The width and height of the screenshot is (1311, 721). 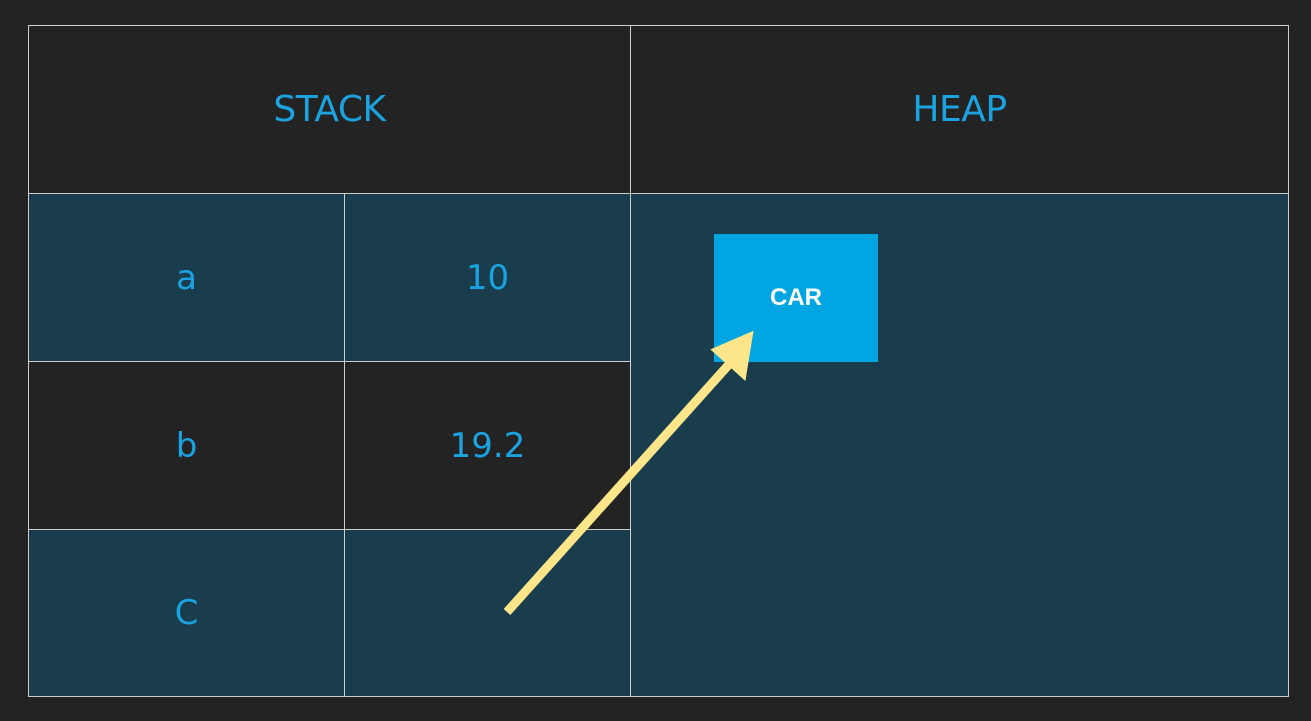 I want to click on reference-arrow, so click(x=628, y=473).